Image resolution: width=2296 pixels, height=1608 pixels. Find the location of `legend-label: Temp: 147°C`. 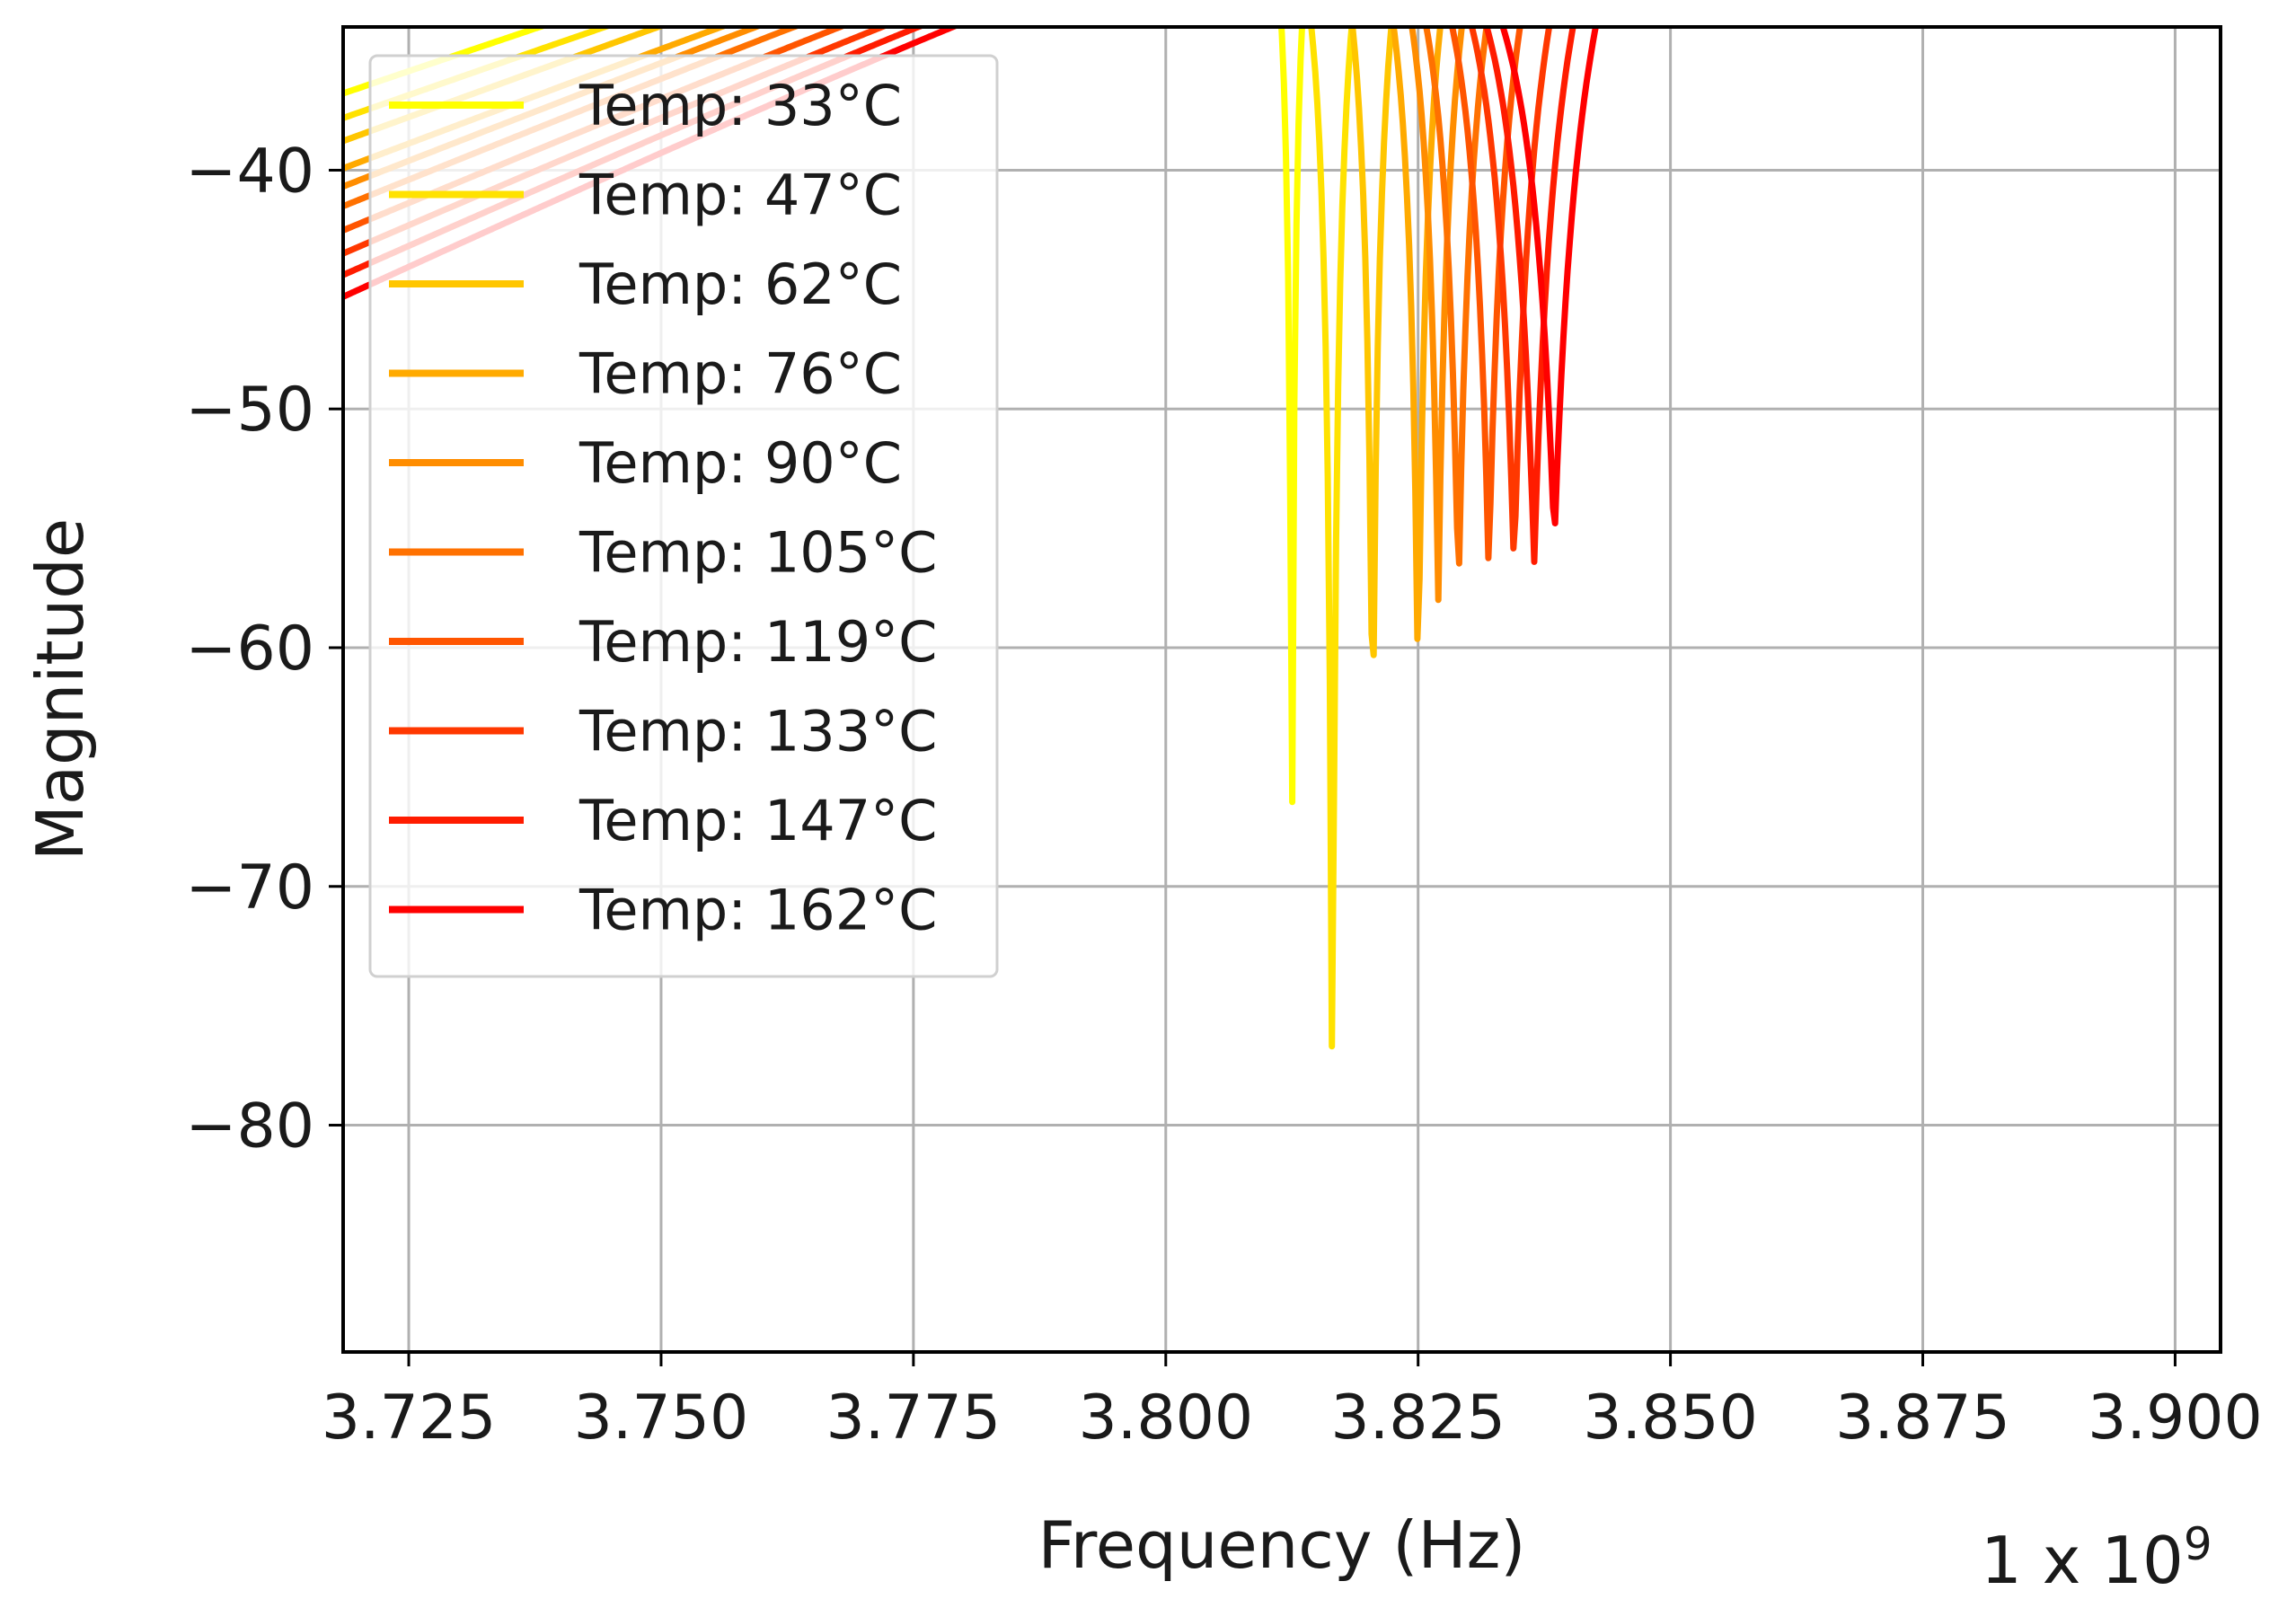

legend-label: Temp: 147°C is located at coordinates (757, 821).